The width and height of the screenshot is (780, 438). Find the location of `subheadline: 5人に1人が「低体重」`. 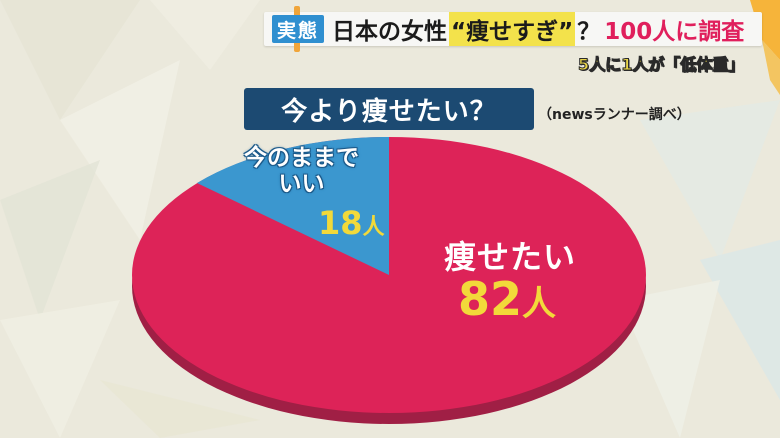

subheadline: 5人に1人が「低体重」 is located at coordinates (661, 65).